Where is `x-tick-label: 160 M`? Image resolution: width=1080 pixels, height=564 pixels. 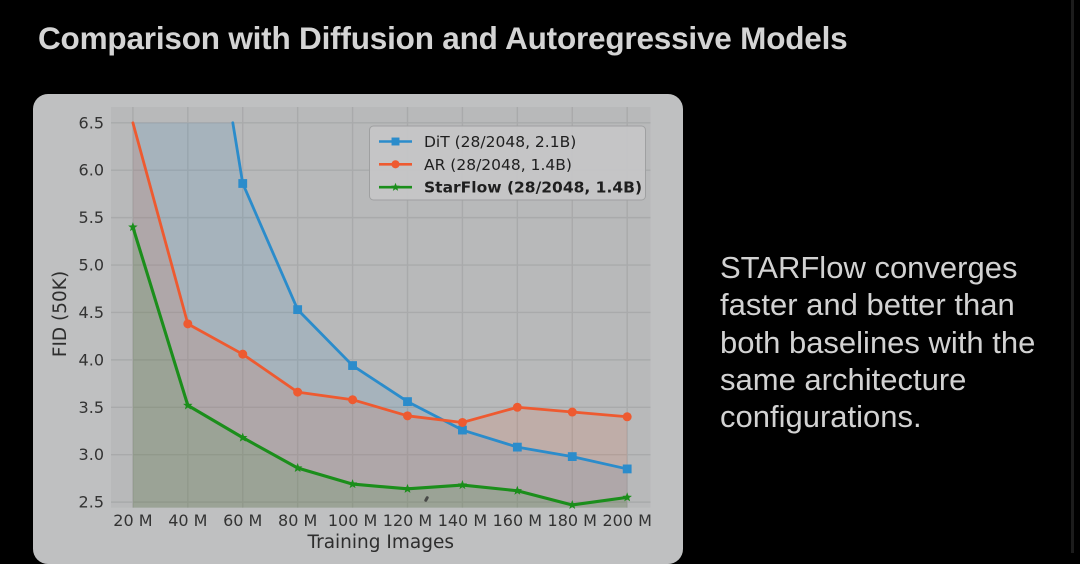 x-tick-label: 160 M is located at coordinates (517, 520).